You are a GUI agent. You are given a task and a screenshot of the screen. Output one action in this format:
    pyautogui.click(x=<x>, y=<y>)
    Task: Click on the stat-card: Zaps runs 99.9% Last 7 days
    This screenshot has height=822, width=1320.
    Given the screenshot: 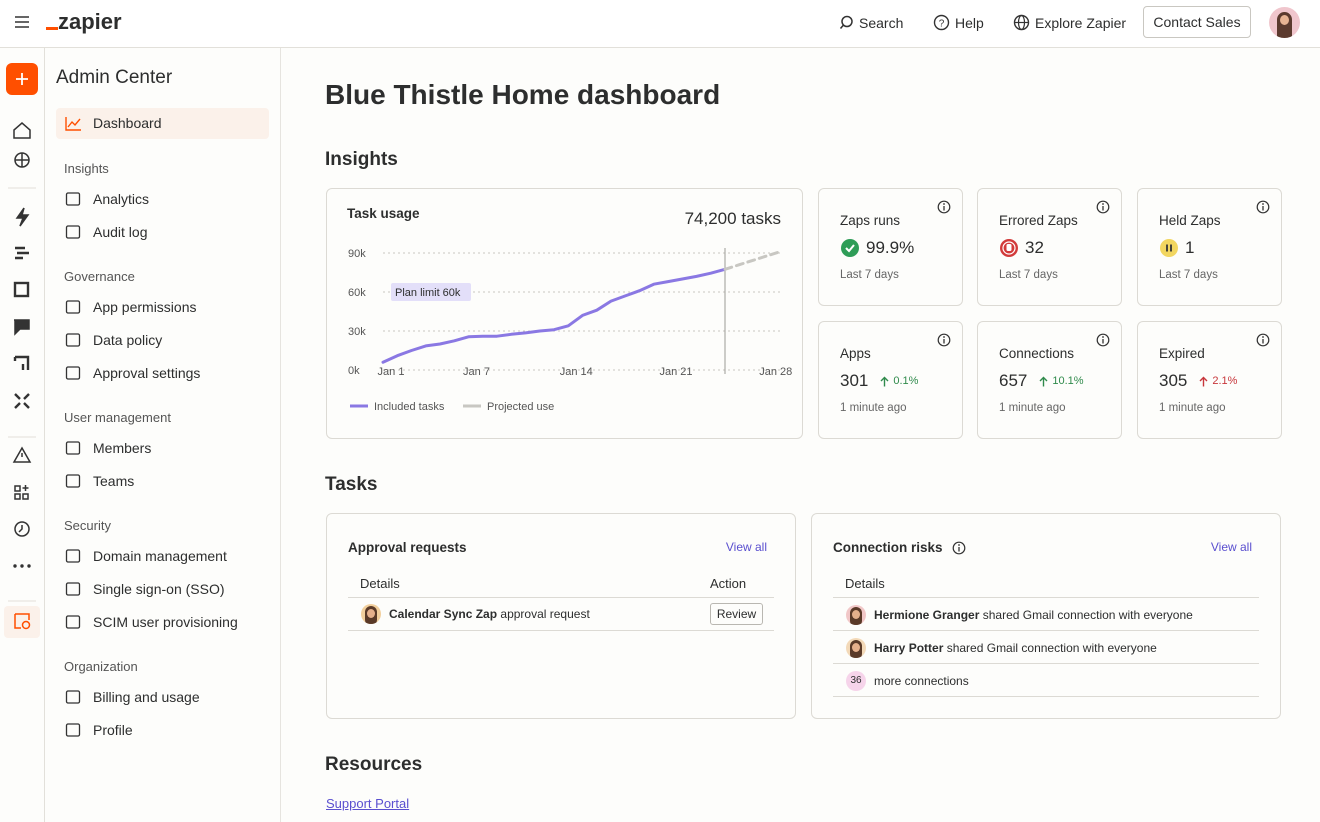 What is the action you would take?
    pyautogui.click(x=890, y=247)
    